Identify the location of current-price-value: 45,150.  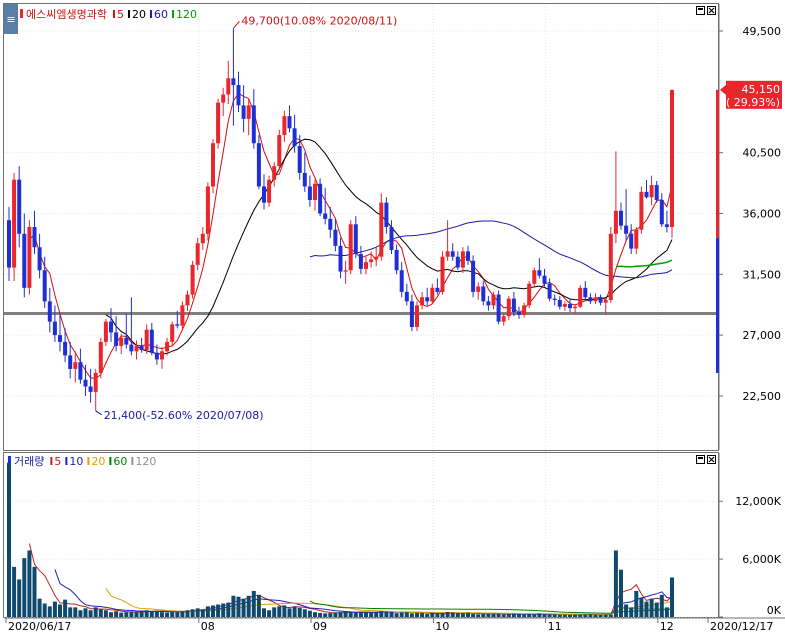
(761, 89).